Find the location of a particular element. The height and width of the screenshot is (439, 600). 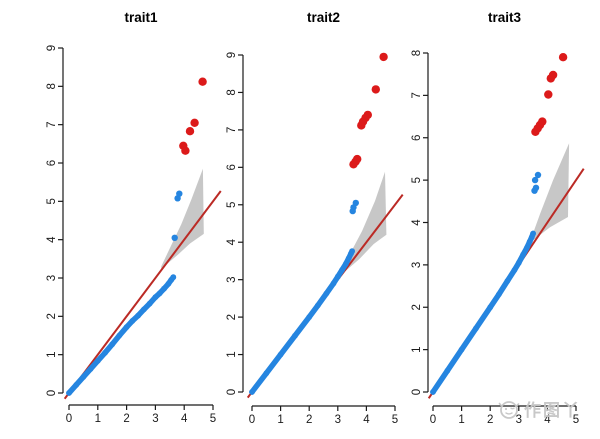

y-tick-label: 7 is located at coordinates (232, 130).